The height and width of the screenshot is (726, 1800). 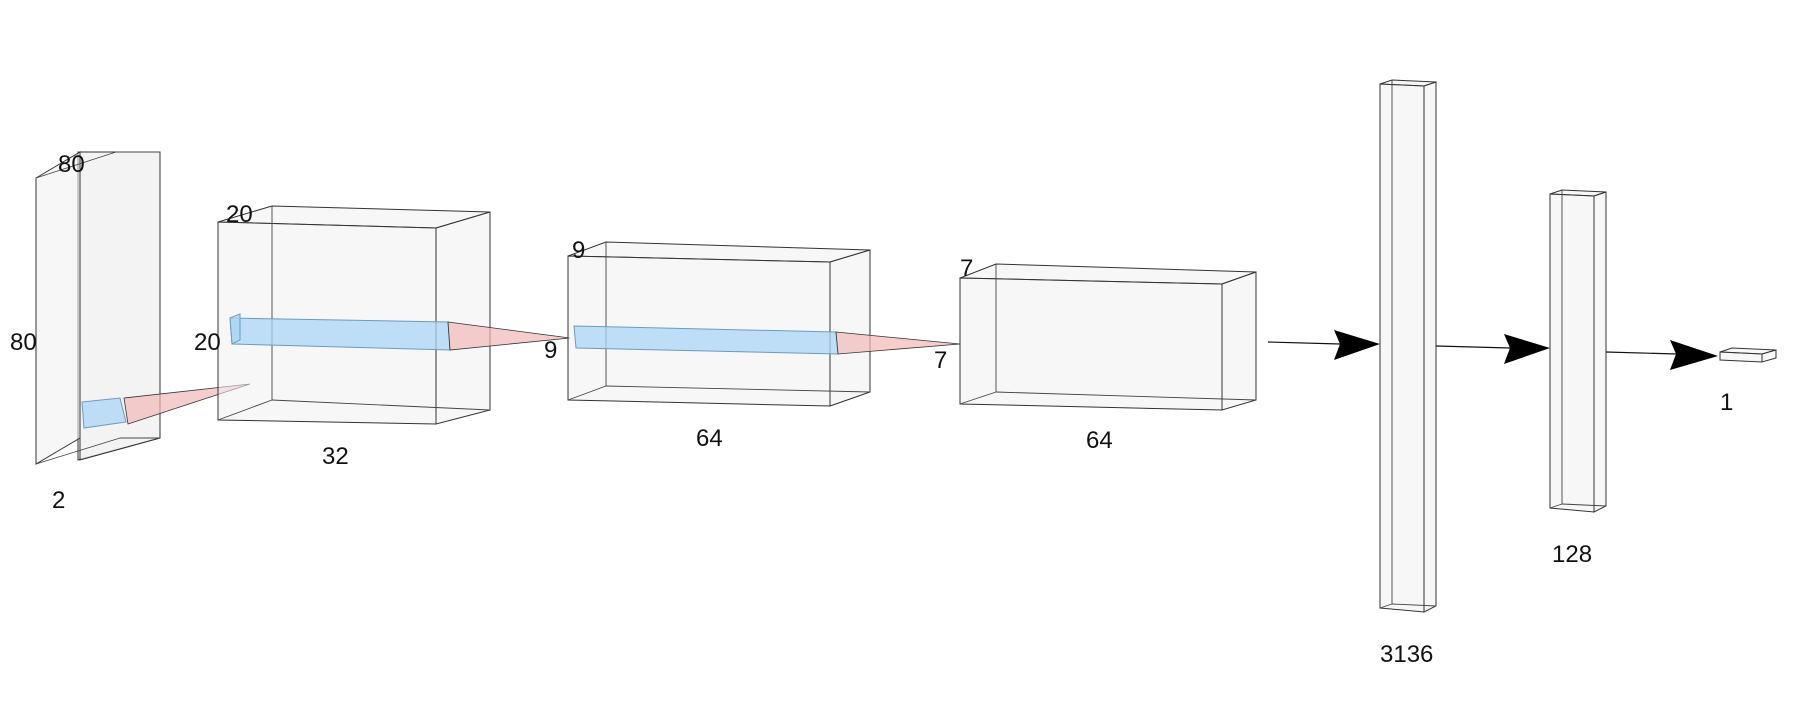 I want to click on input-height-label: 80, so click(x=23, y=342).